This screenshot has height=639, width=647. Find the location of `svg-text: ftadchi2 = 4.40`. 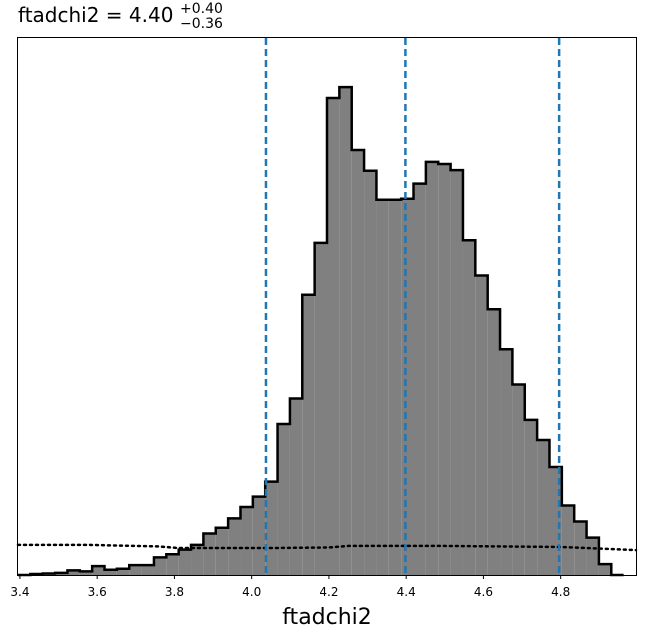

svg-text: ftadchi2 = 4.40 is located at coordinates (95, 15).